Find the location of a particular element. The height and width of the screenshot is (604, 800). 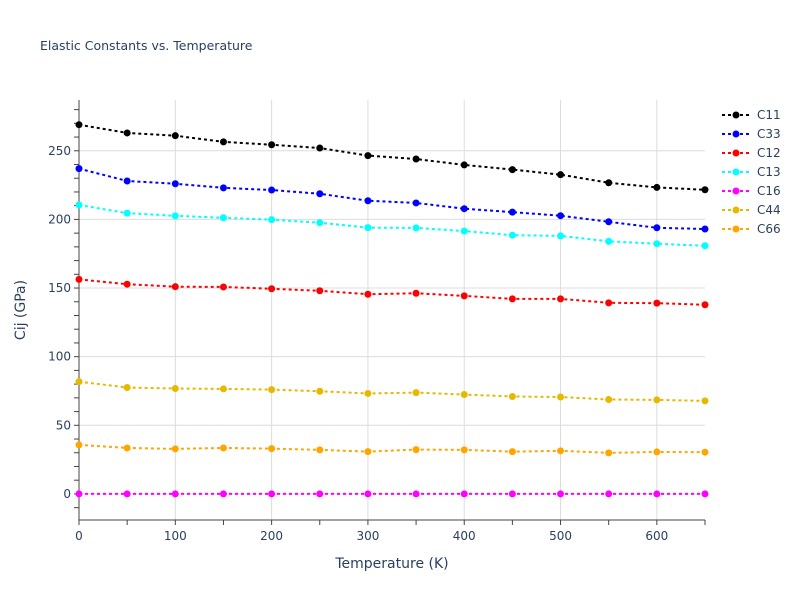

x-tick-label: 400 is located at coordinates (464, 536).